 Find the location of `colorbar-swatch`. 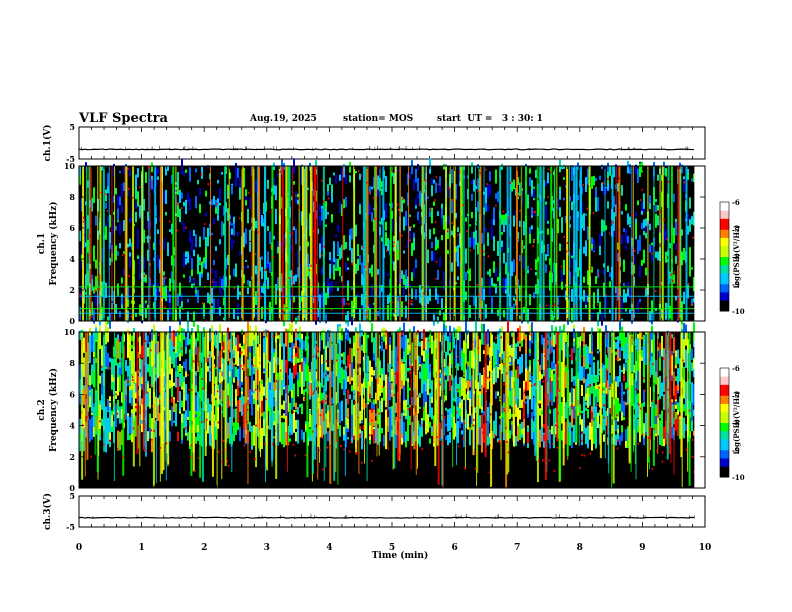

colorbar-swatch is located at coordinates (724, 250).